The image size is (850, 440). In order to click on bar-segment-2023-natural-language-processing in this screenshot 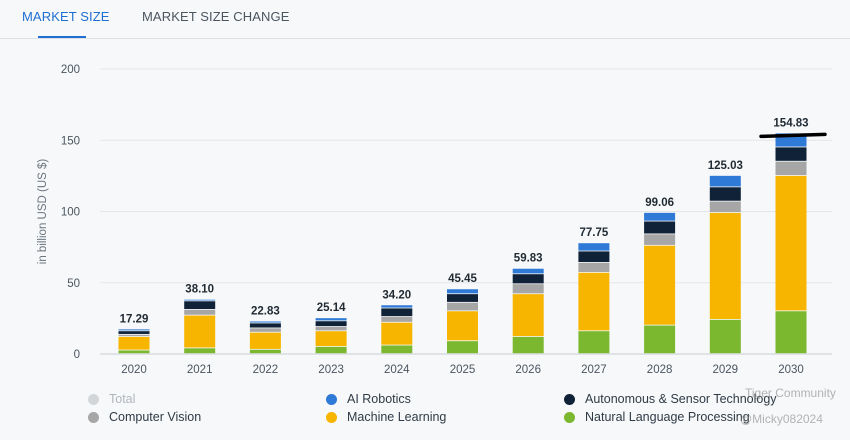, I will do `click(331, 350)`.